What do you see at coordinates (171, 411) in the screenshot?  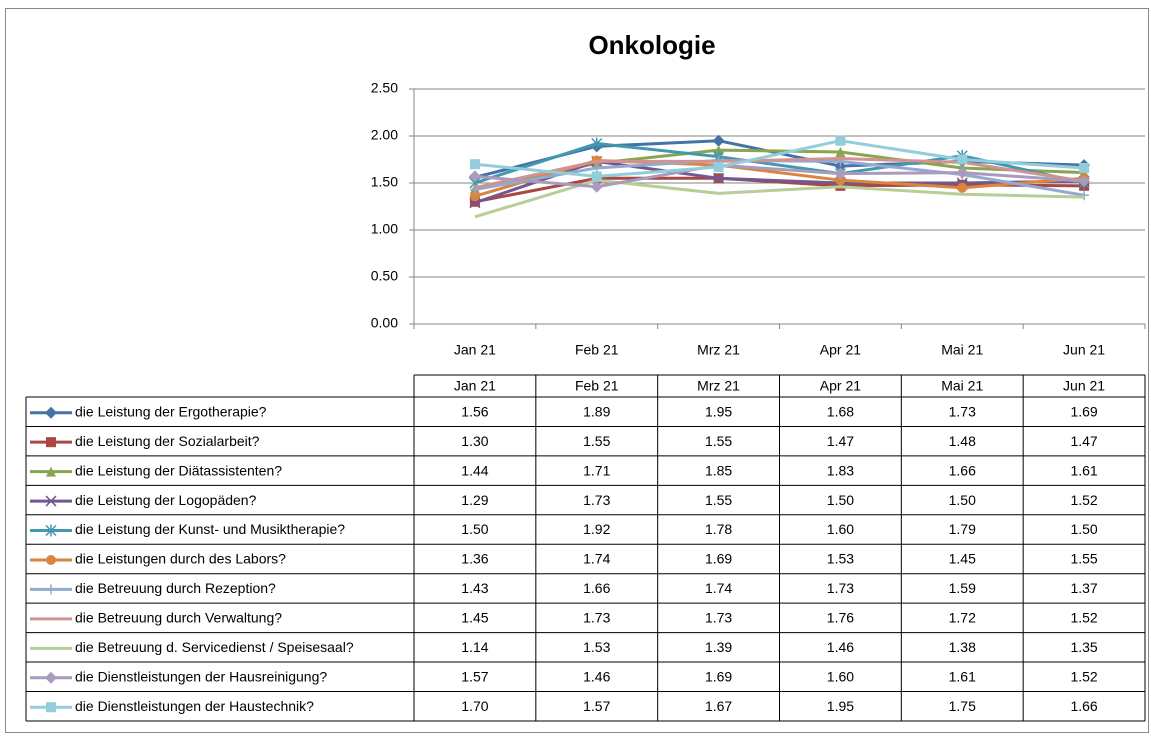 I see `legend-label: die Leistung der Ergotherapie?` at bounding box center [171, 411].